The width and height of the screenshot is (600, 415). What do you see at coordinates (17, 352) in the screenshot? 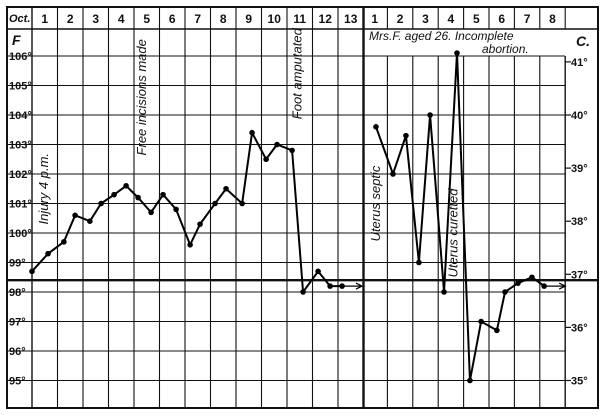
I see `y-tick-label: 96°` at bounding box center [17, 352].